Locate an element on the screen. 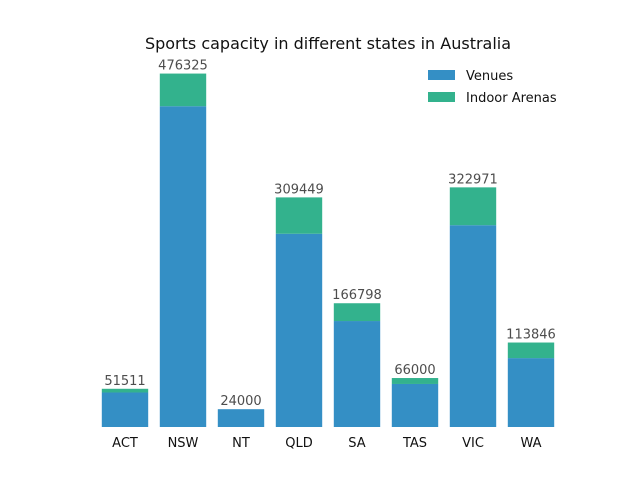 Image resolution: width=640 pixels, height=480 pixels. x-tick-label-qld: QLD is located at coordinates (299, 443).